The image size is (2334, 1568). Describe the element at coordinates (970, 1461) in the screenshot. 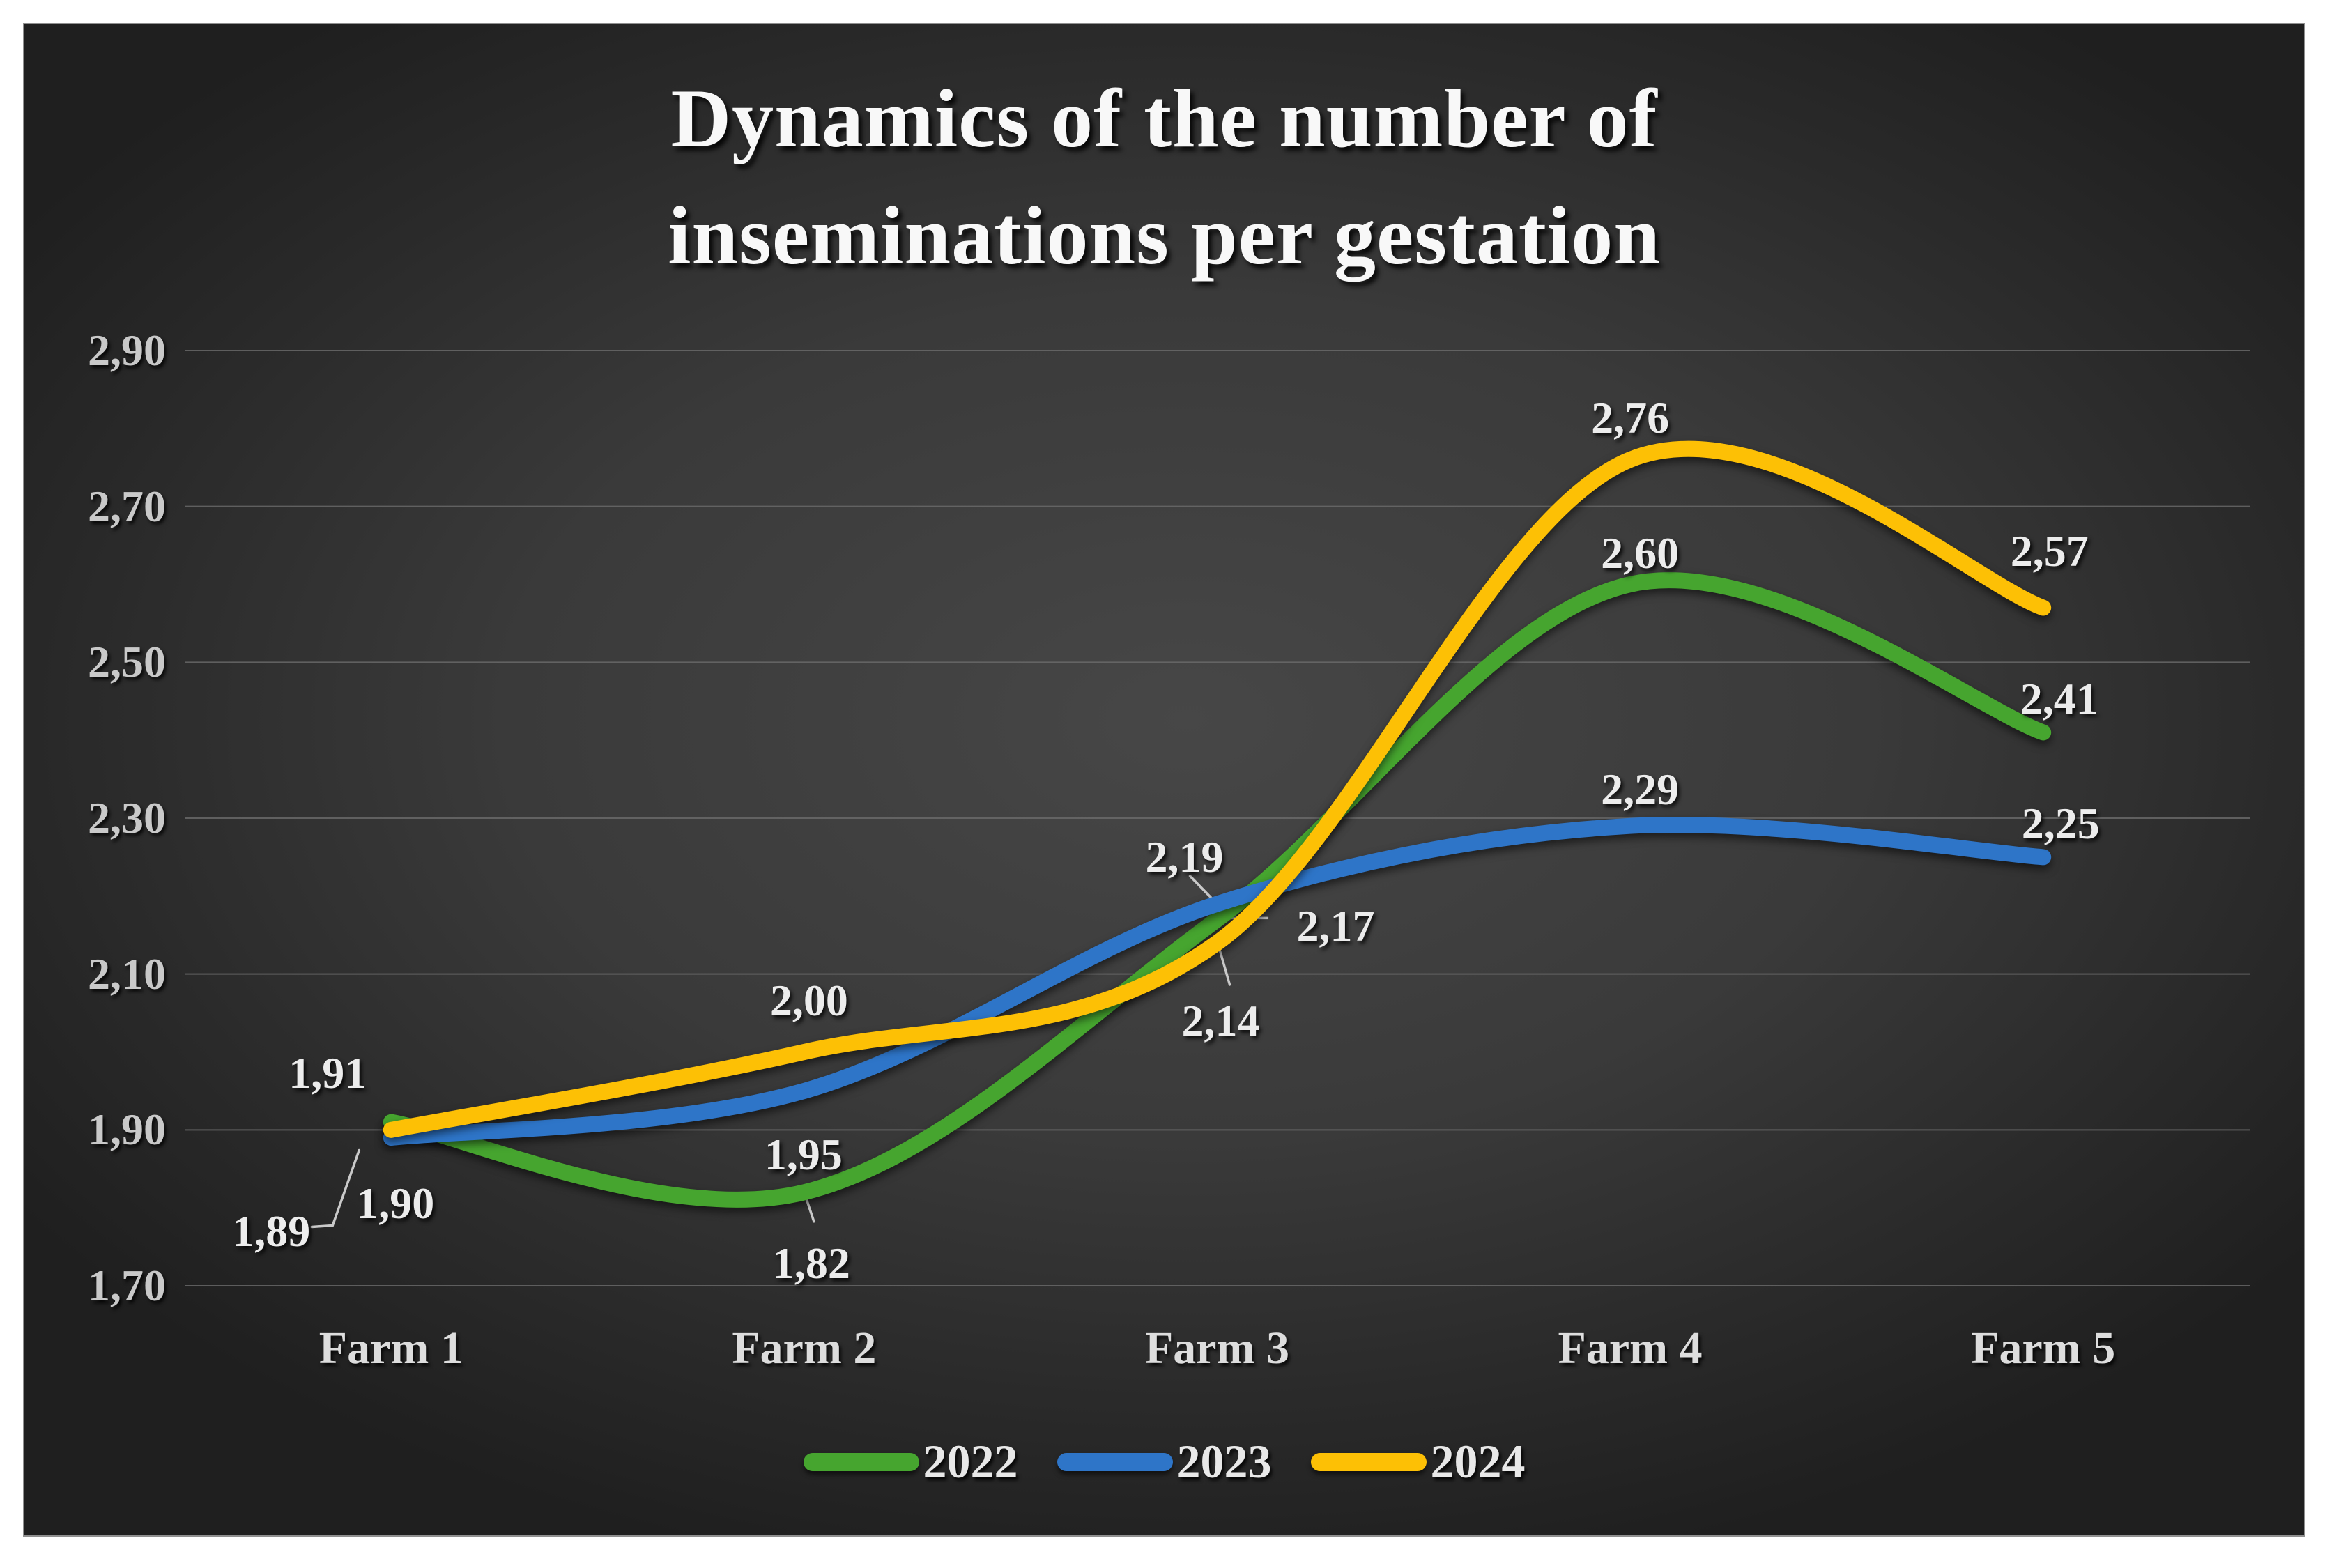

I see `legend-label: 2022` at that location.